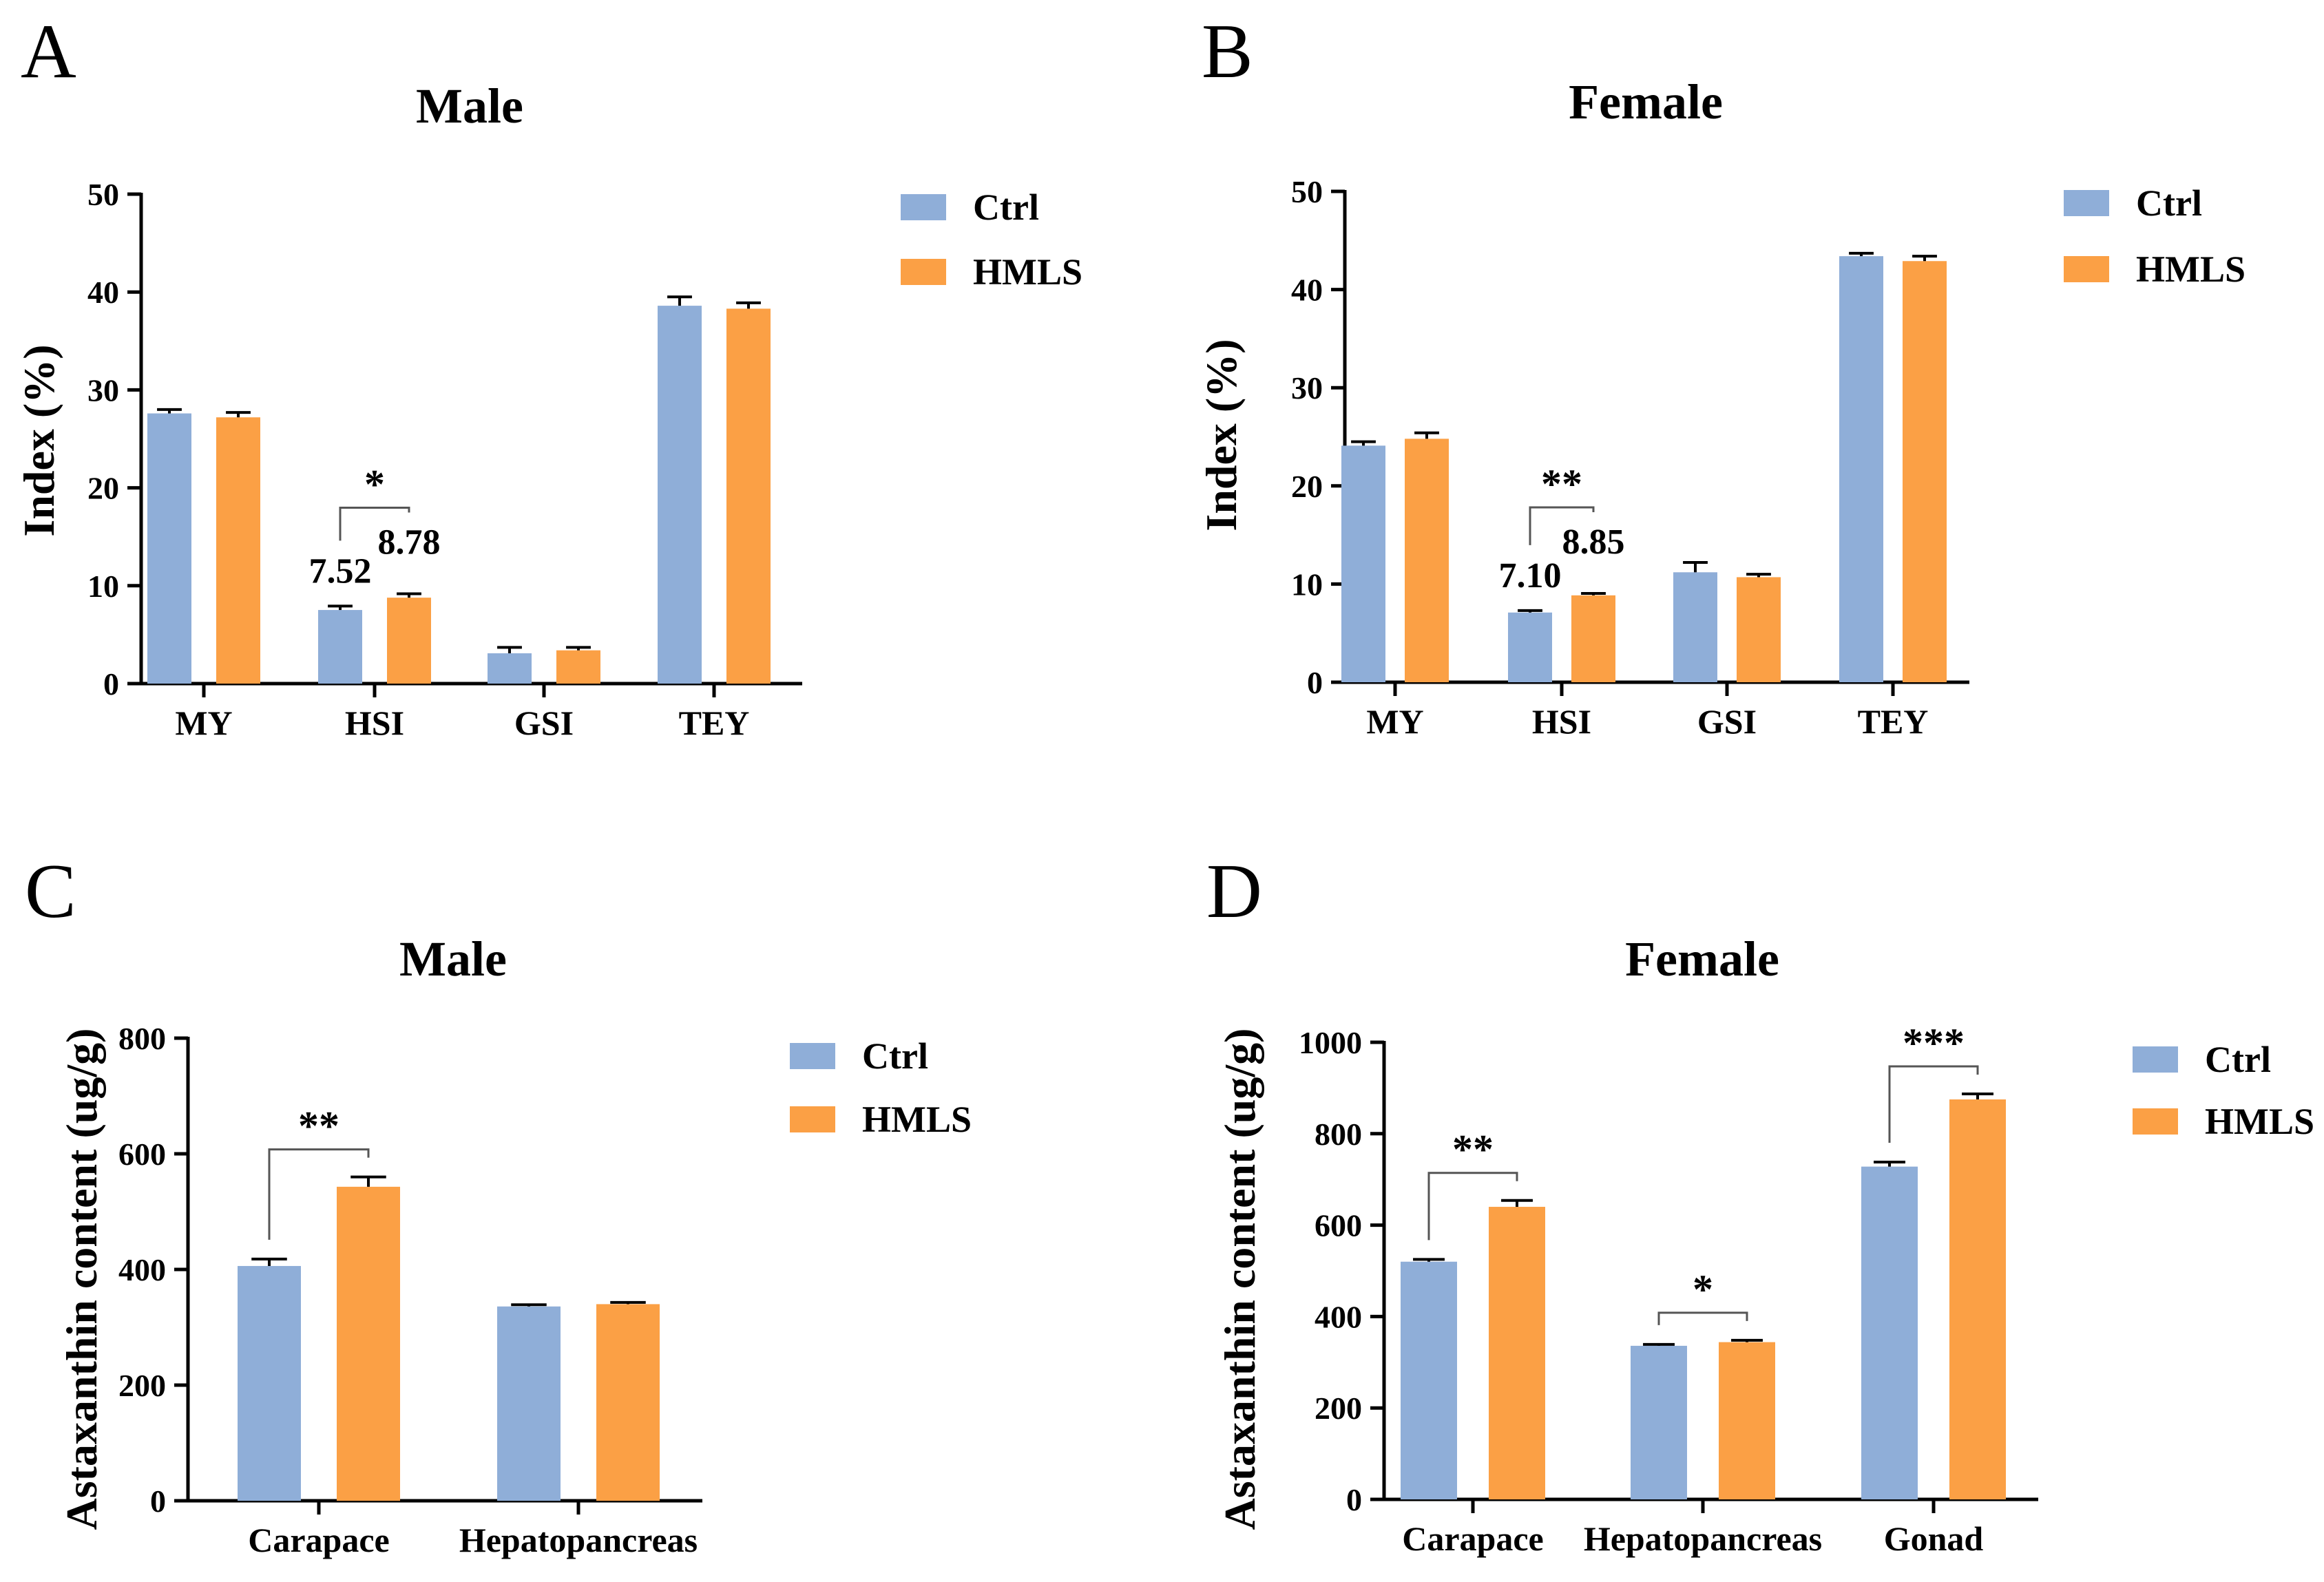 This screenshot has height=1582, width=2324. What do you see at coordinates (473, 1530) in the screenshot?
I see `x-axis-categories: Carapace Hepatopancreas` at bounding box center [473, 1530].